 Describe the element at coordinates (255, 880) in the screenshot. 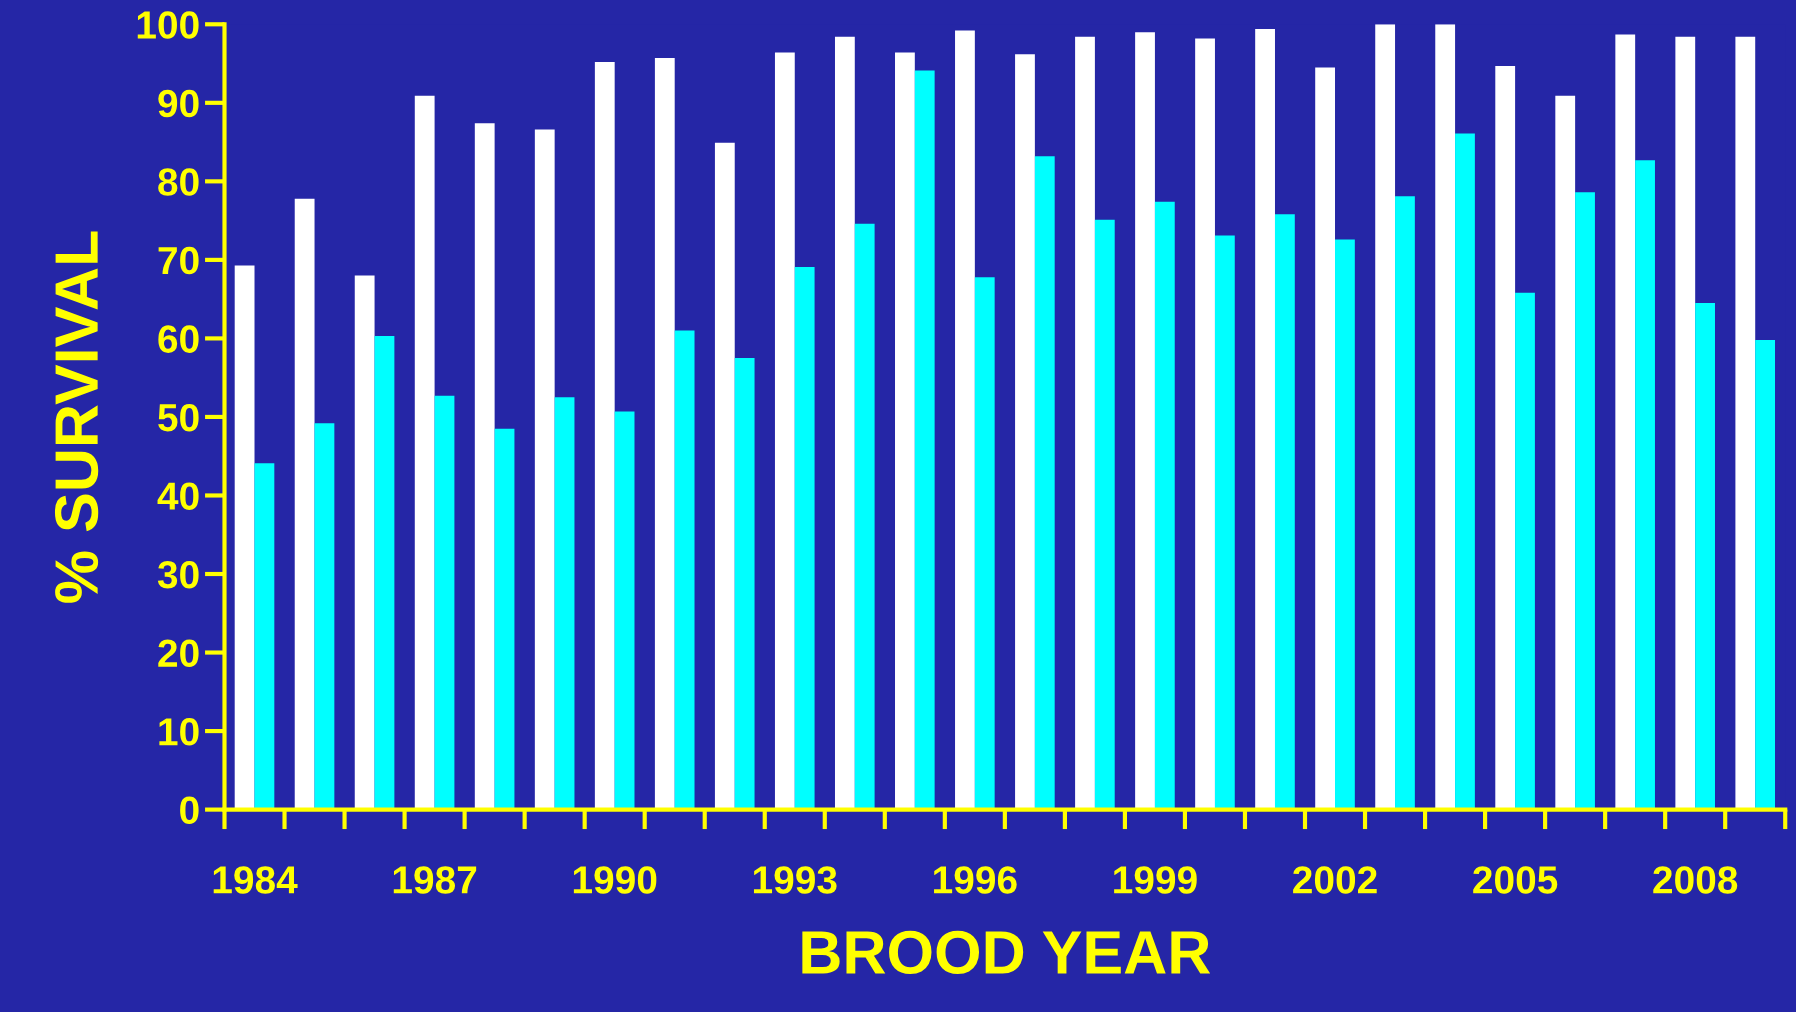

I see `x-tick-label: 1984` at that location.